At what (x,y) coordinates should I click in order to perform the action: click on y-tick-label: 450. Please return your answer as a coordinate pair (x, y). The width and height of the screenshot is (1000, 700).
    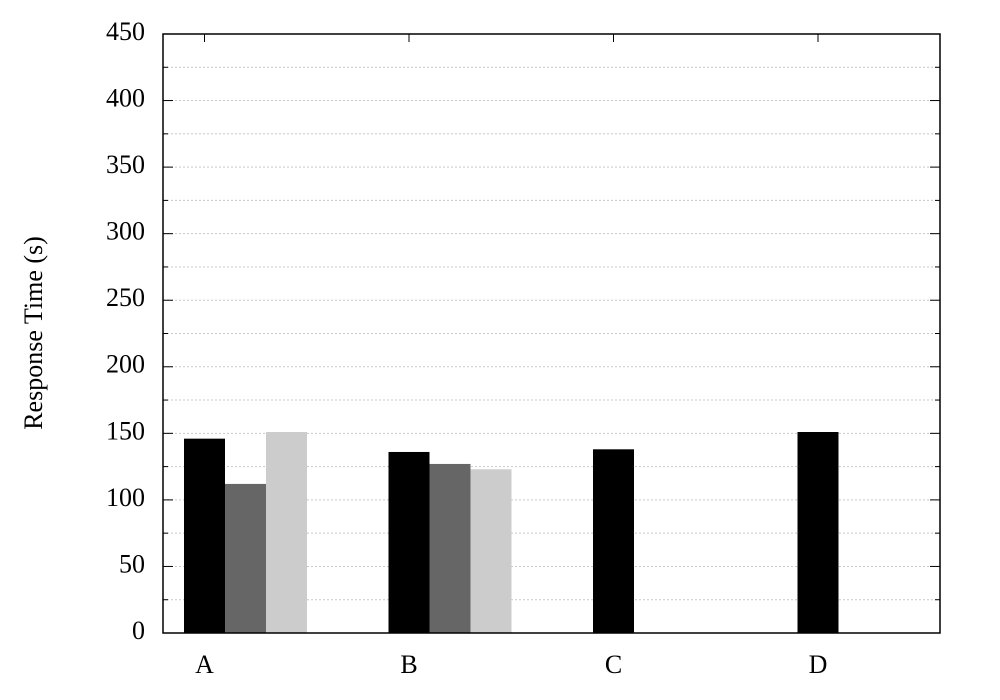
    Looking at the image, I should click on (125, 31).